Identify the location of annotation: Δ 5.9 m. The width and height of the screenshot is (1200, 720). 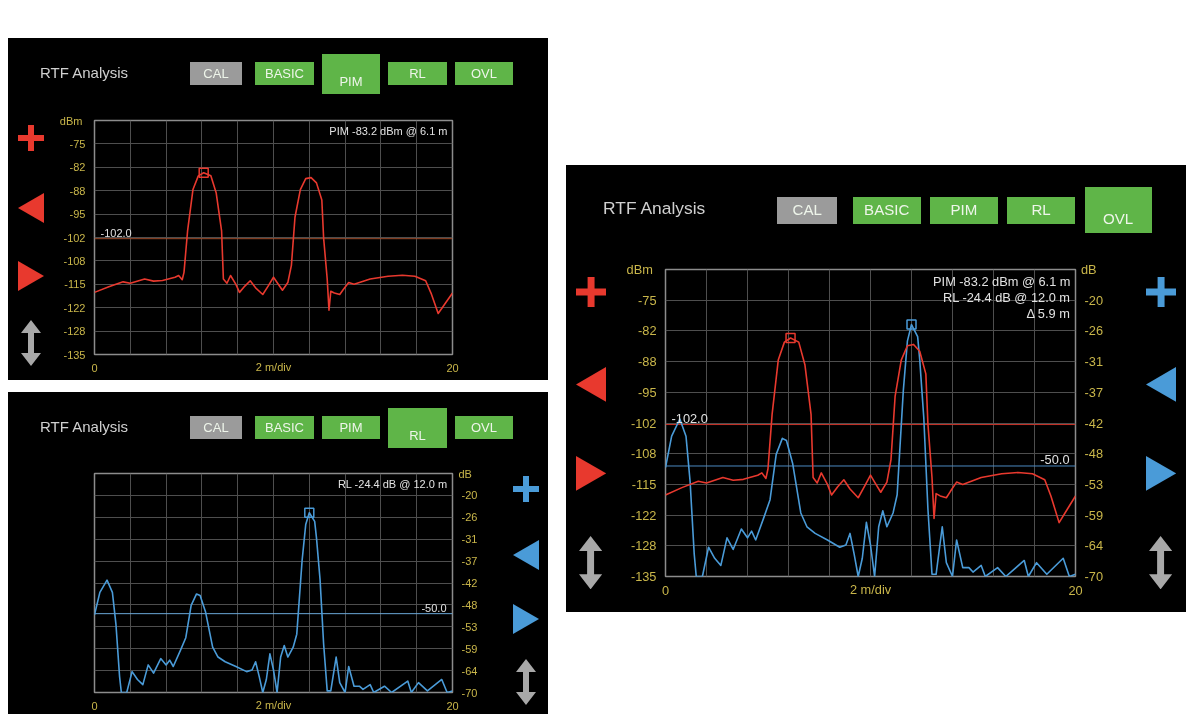
(1048, 313).